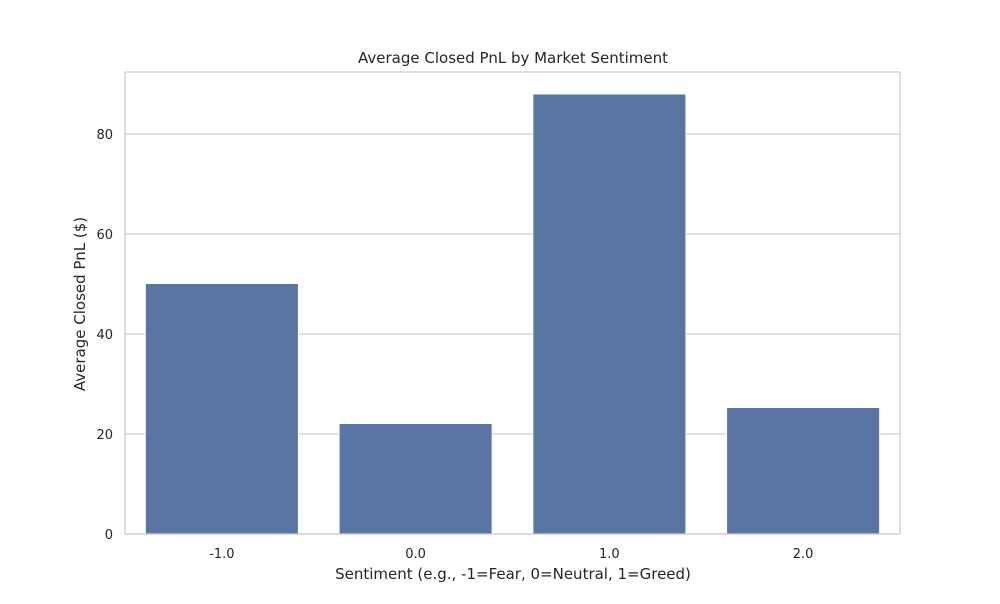 This screenshot has height=604, width=1000. I want to click on y-tick-label: 60, so click(104, 235).